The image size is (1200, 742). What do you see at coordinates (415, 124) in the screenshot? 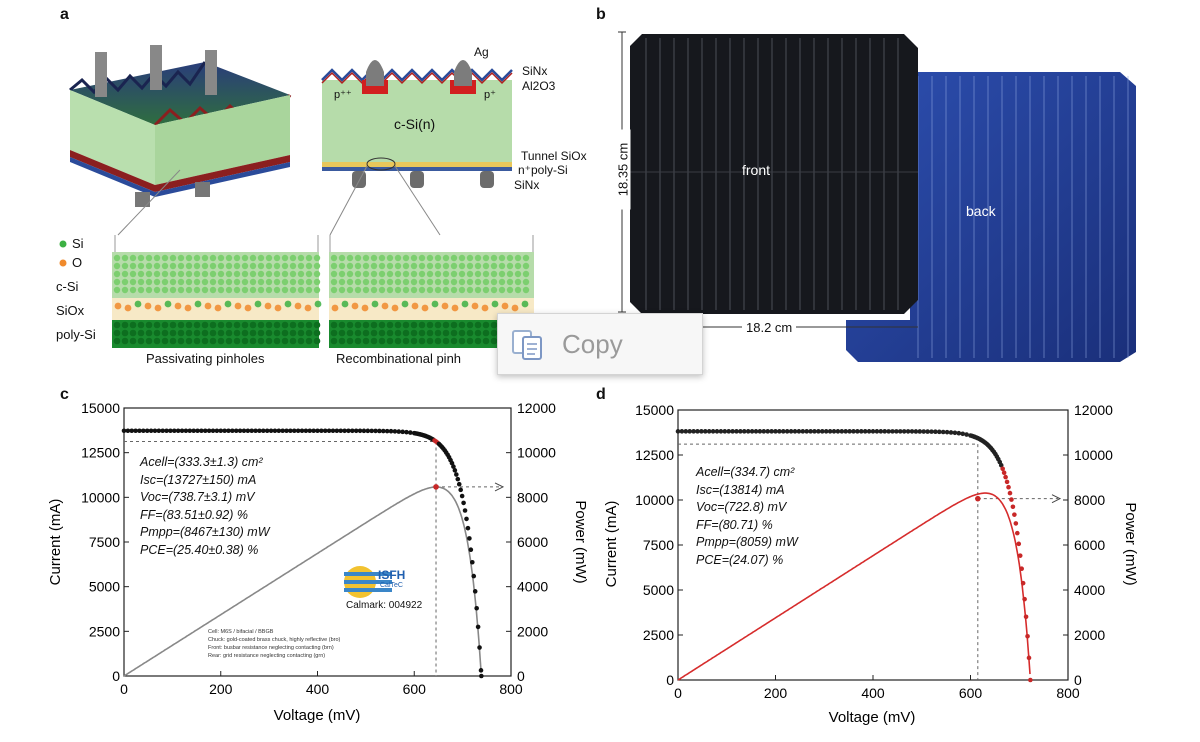
I see `label-csi-n: c-Si(n)` at bounding box center [415, 124].